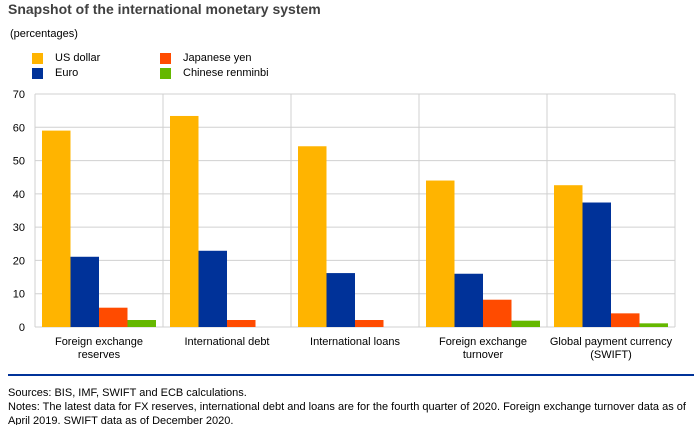  I want to click on x-category-label: (SWIFT), so click(611, 355).